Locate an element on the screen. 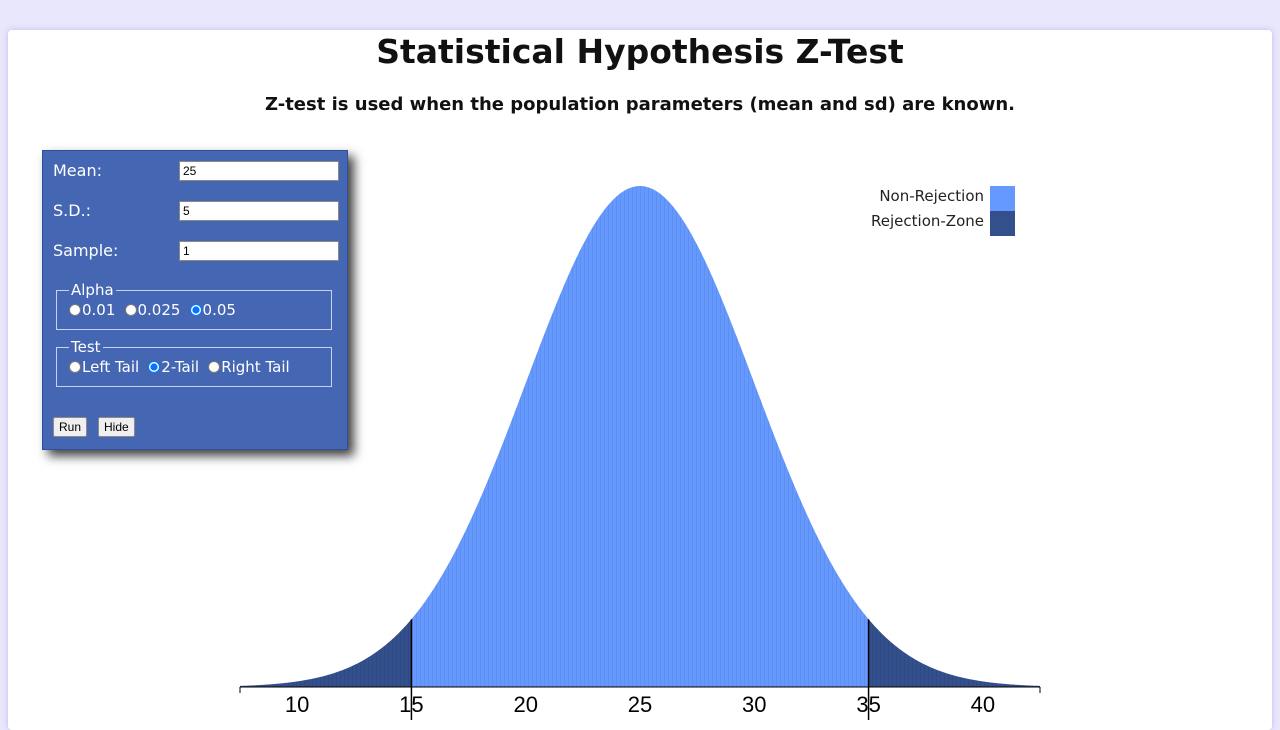  sd-label: S.D.: is located at coordinates (72, 210).